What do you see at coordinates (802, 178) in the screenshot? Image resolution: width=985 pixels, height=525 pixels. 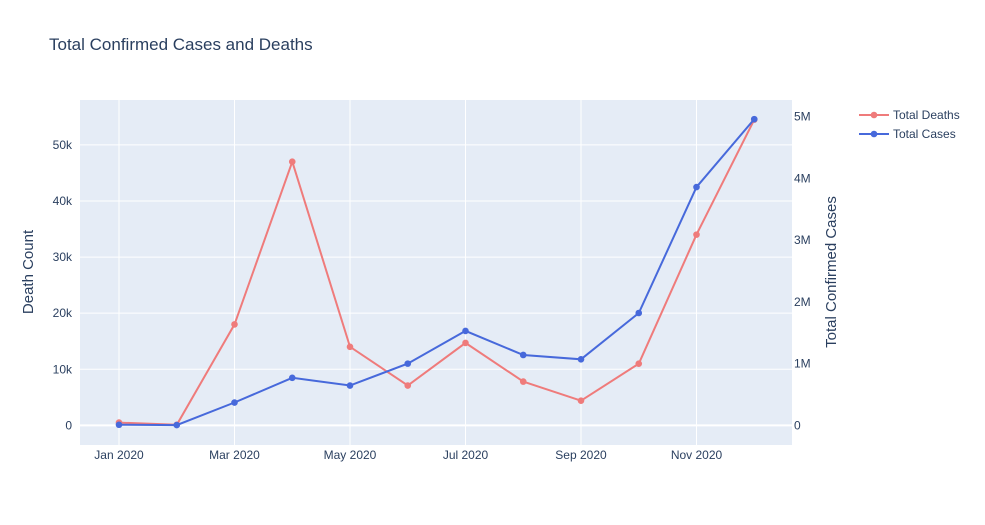 I see `y-right-tick-label: 4M` at bounding box center [802, 178].